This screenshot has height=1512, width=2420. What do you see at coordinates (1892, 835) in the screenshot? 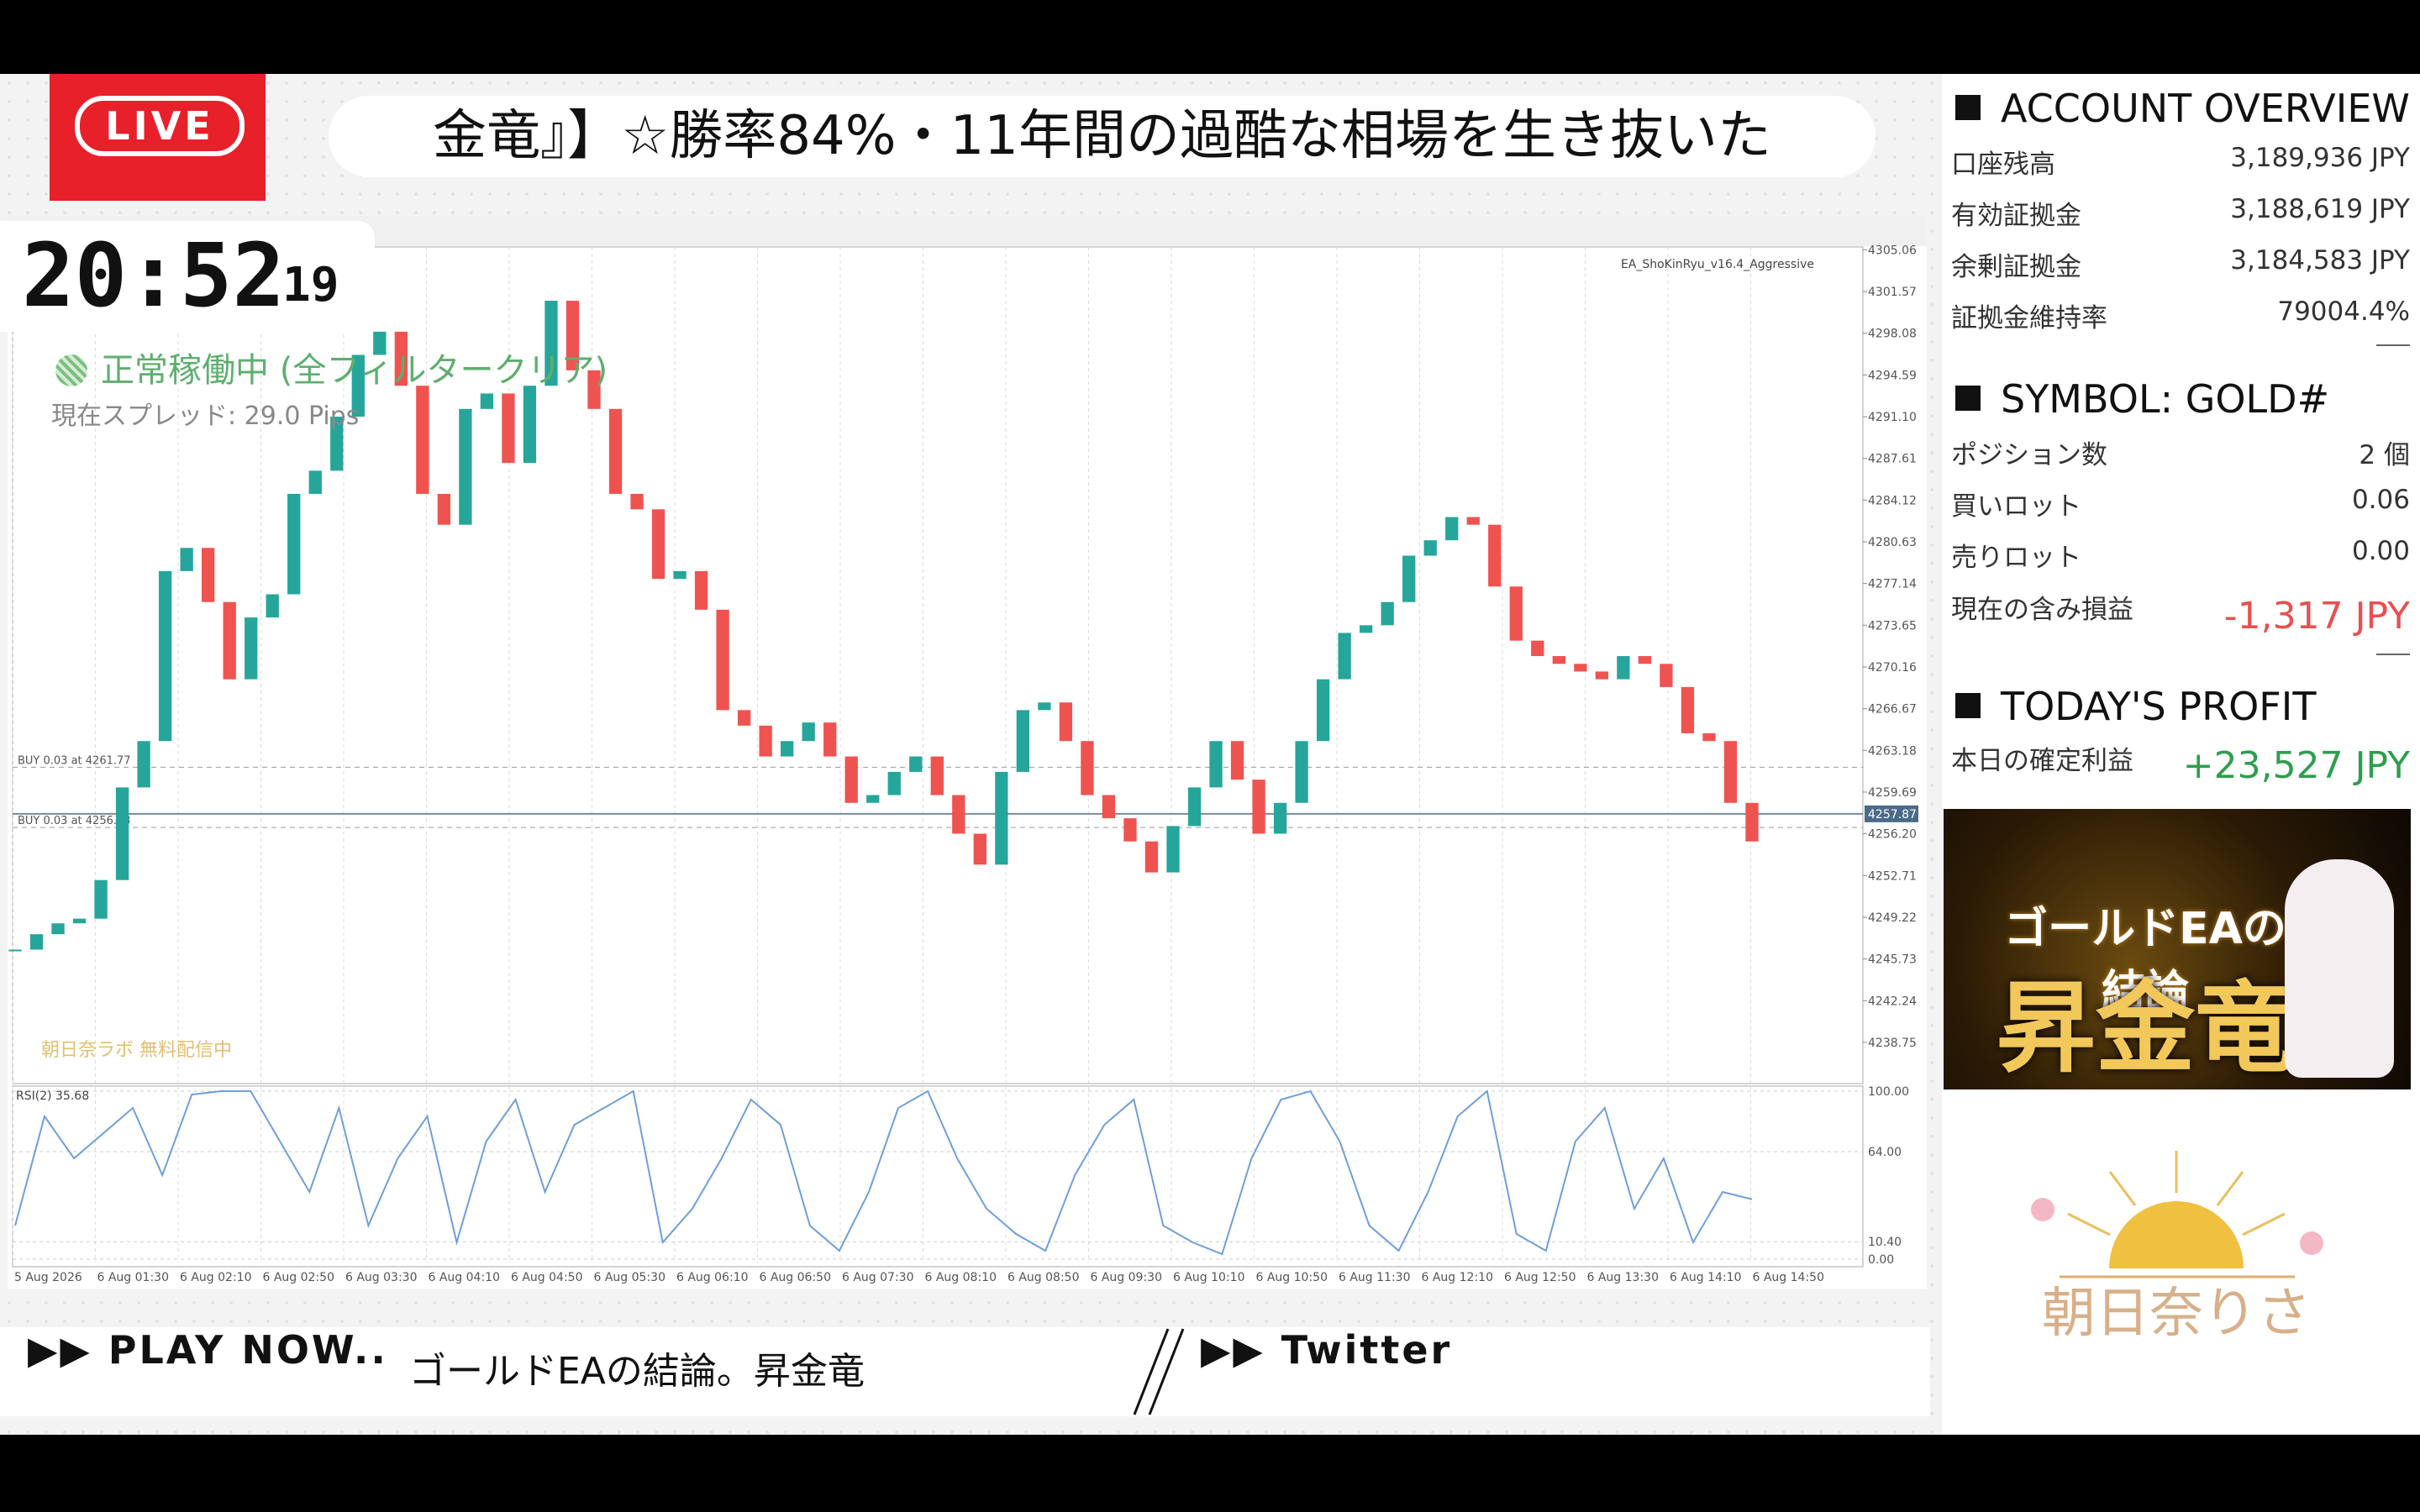
I see `price-tick-label: 4256.20` at bounding box center [1892, 835].